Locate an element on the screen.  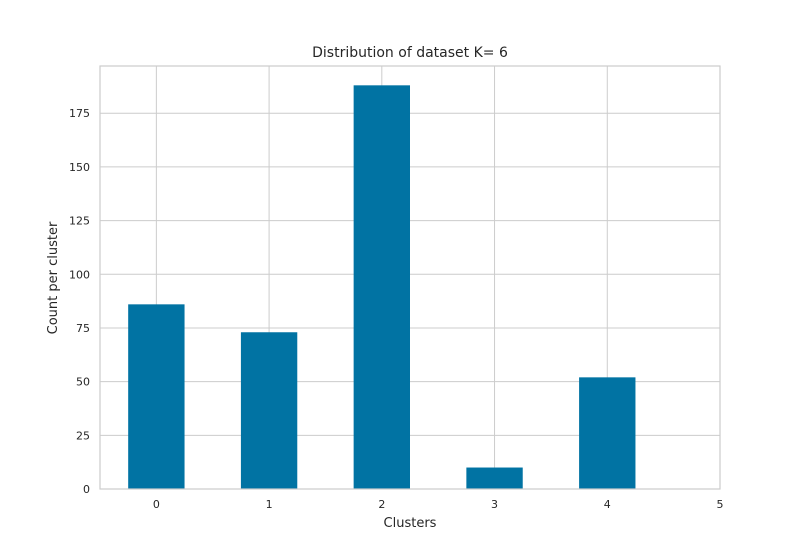
y-tick-label-100: 100 is located at coordinates (79, 274).